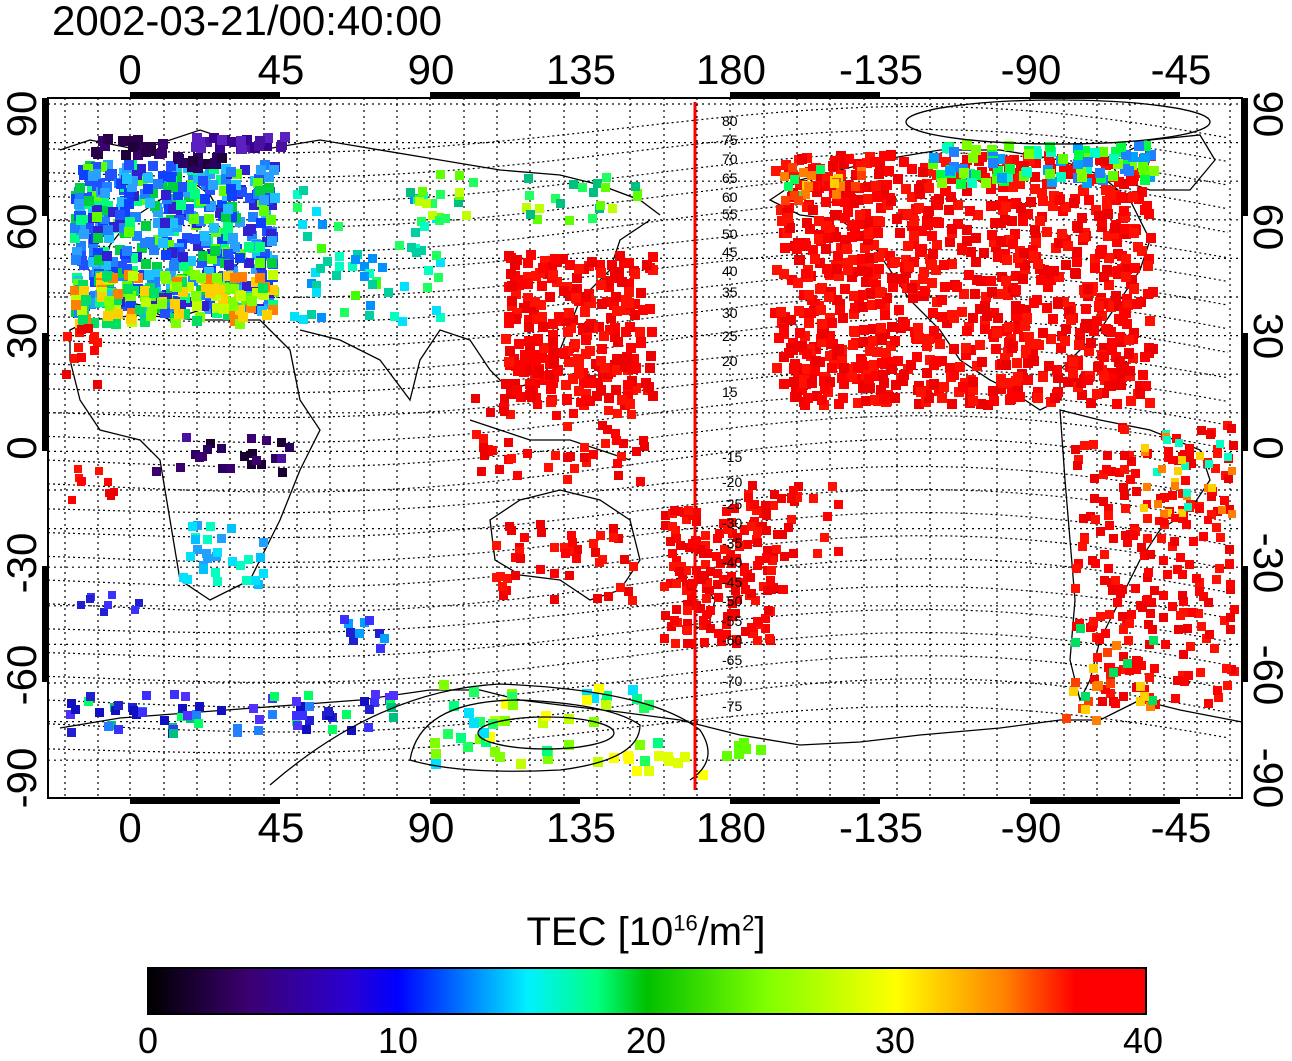  I want to click on frame-tick, so click(45, 392).